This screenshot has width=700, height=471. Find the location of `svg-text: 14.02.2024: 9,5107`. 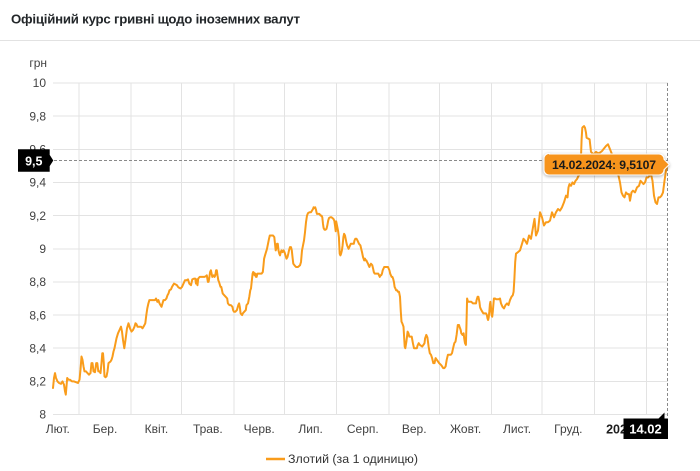

svg-text: 14.02.2024: 9,5107 is located at coordinates (604, 165).